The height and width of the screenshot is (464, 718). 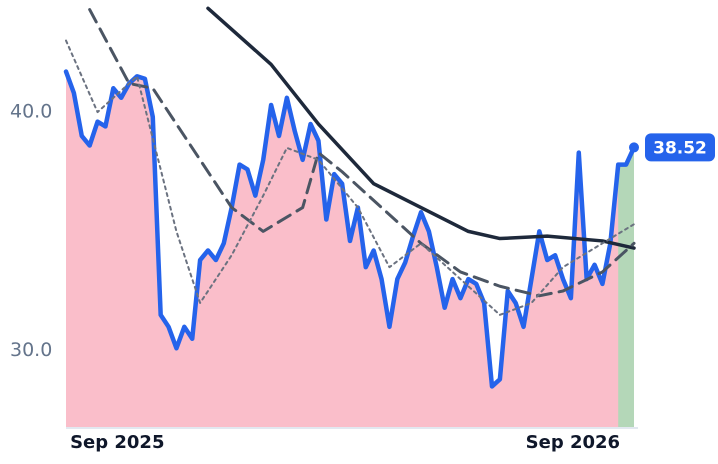 What do you see at coordinates (117, 442) in the screenshot?
I see `x-tick-label: Sep 2025` at bounding box center [117, 442].